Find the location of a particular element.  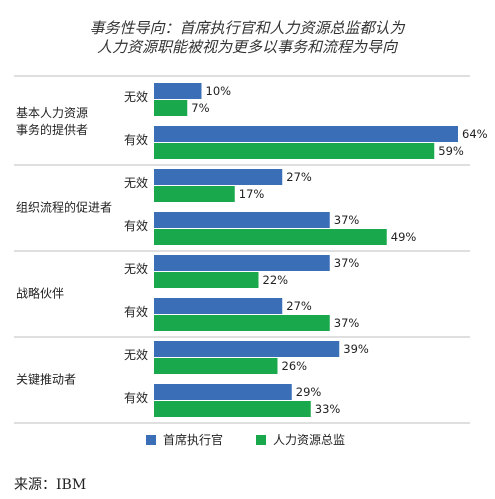

category-label: 事务的提供者 is located at coordinates (52, 129).